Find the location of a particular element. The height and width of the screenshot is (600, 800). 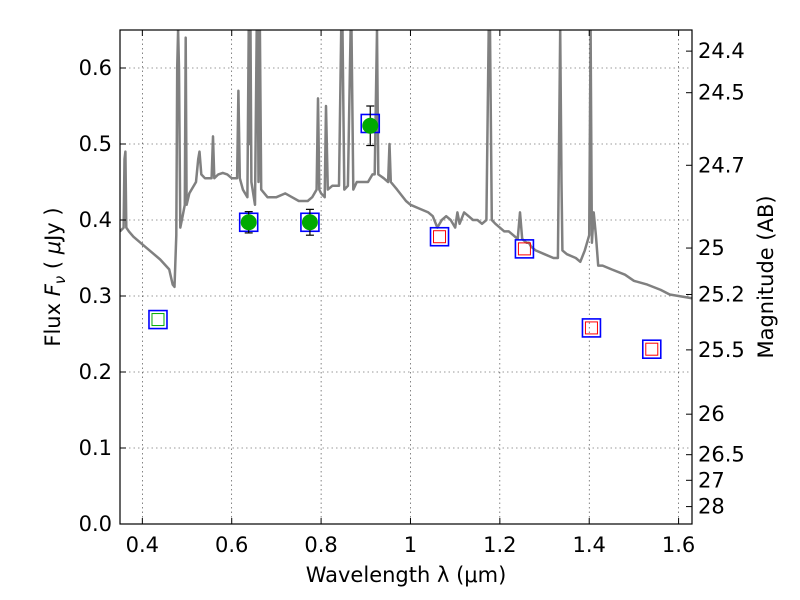

x-tick-label: 0.6 is located at coordinates (231, 545).